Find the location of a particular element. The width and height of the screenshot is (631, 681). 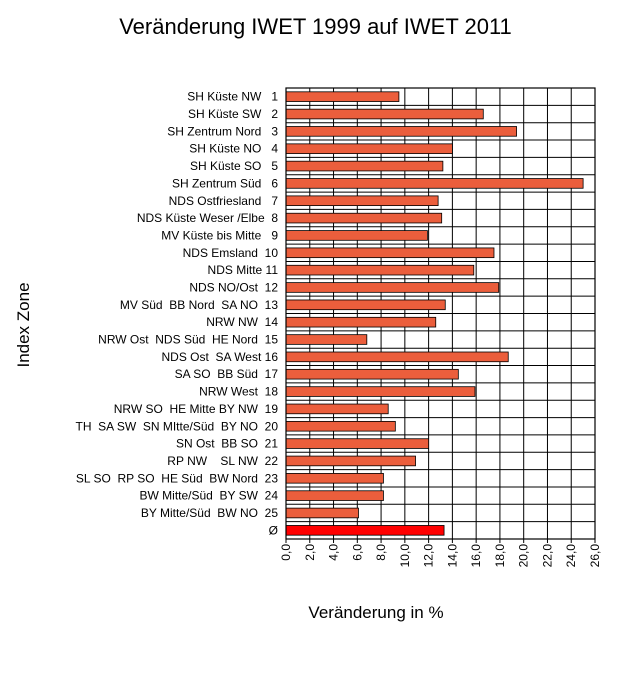

category-label: RP NW SL NW 22 is located at coordinates (222, 461).